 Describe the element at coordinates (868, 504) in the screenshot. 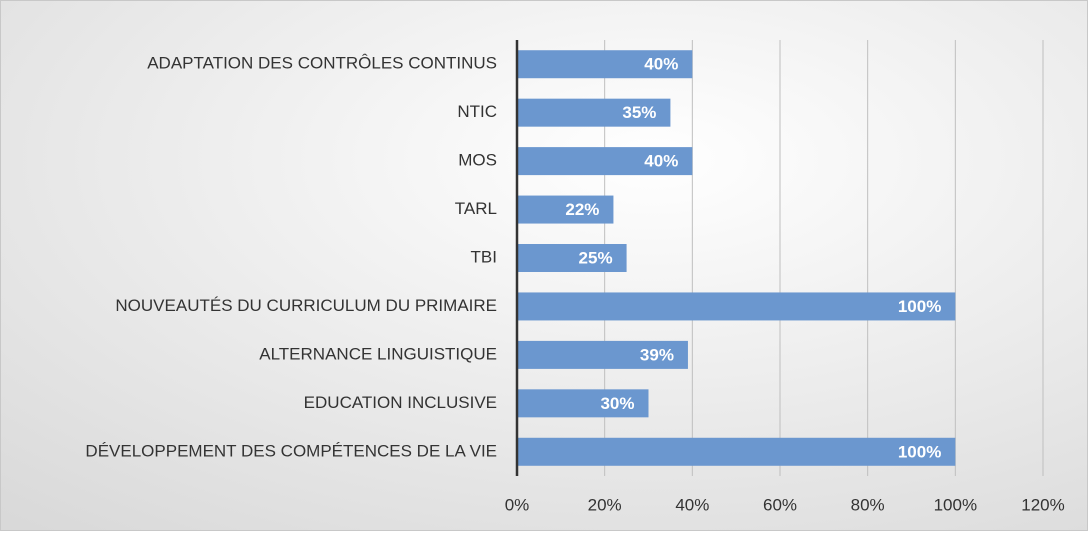

I see `x-tick-label: 80%` at that location.